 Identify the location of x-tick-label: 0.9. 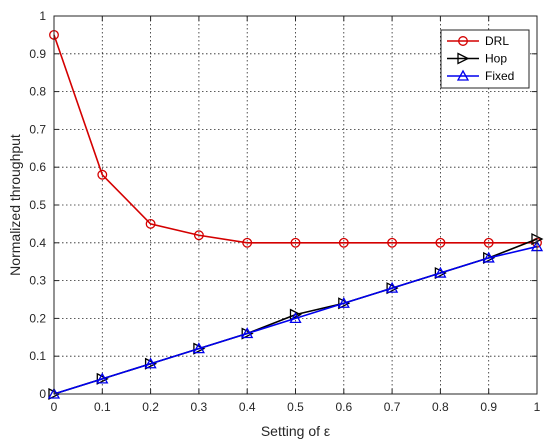
(488, 407).